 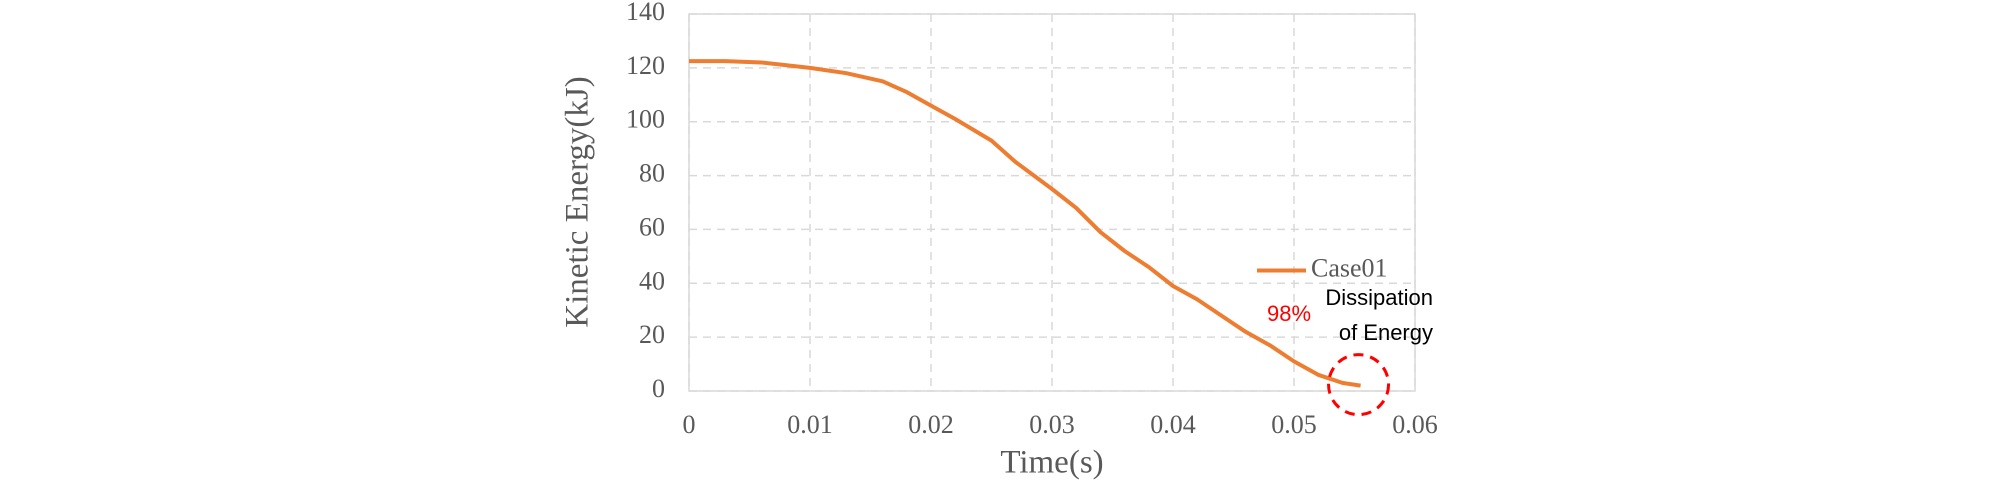 I want to click on x-tick-label: 0.01, so click(x=810, y=424).